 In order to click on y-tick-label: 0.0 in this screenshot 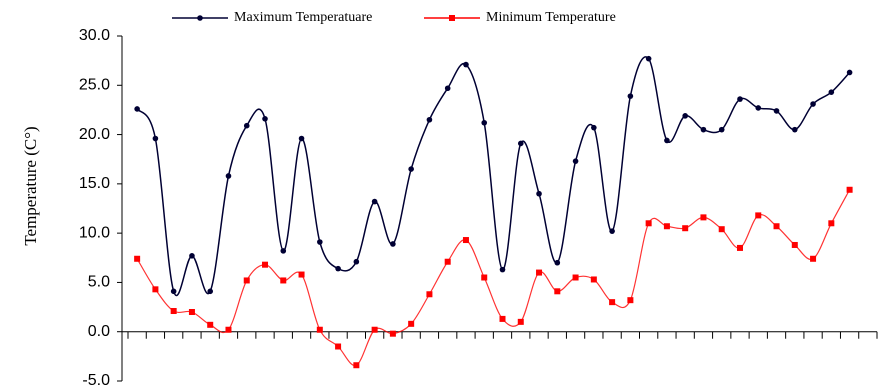, I will do `click(99, 331)`.